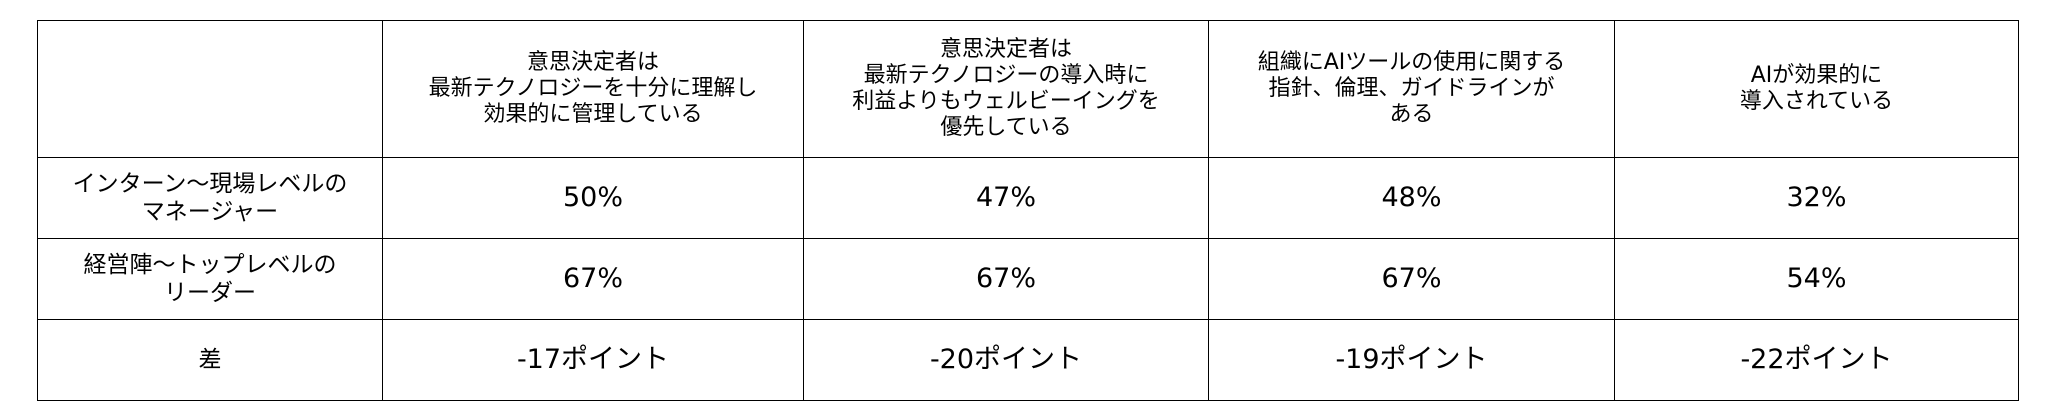 Image resolution: width=2048 pixels, height=403 pixels. What do you see at coordinates (1411, 360) in the screenshot?
I see `data-cell: -19ポイント` at bounding box center [1411, 360].